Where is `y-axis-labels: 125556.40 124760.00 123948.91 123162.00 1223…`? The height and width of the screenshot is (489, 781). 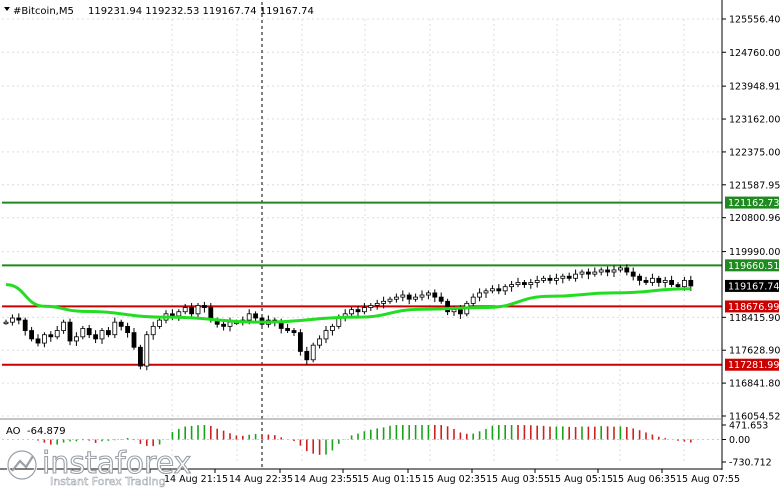 y-axis-labels: 125556.40 124760.00 123948.91 123162.00 1223… is located at coordinates (754, 242).